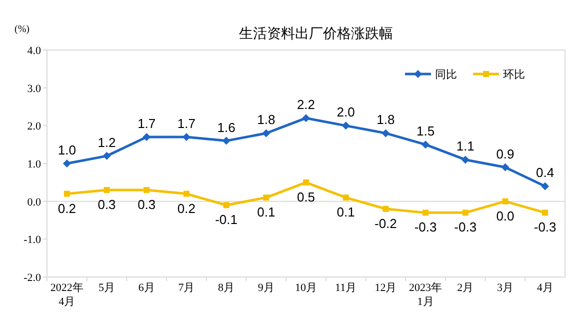 The image size is (576, 330). What do you see at coordinates (505, 154) in the screenshot?
I see `data-label: 0.9` at bounding box center [505, 154].